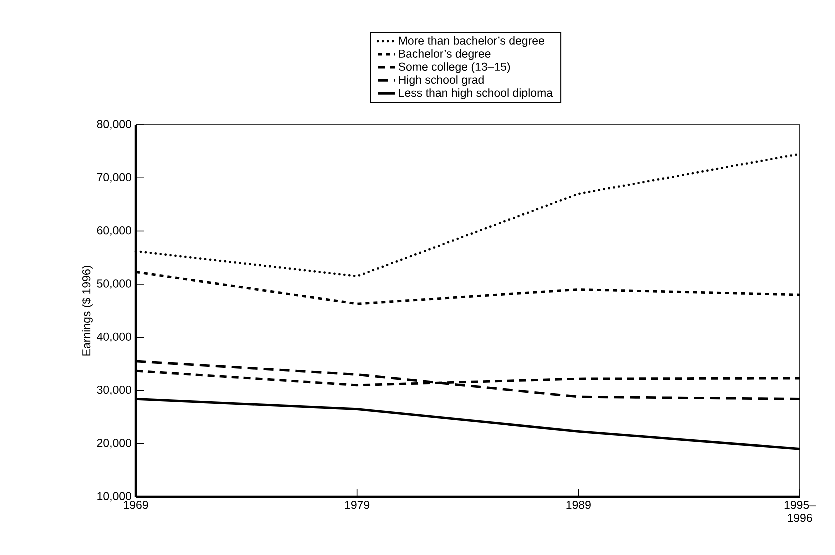 The image size is (835, 555). I want to click on y-tick-label: 80,000, so click(114, 125).